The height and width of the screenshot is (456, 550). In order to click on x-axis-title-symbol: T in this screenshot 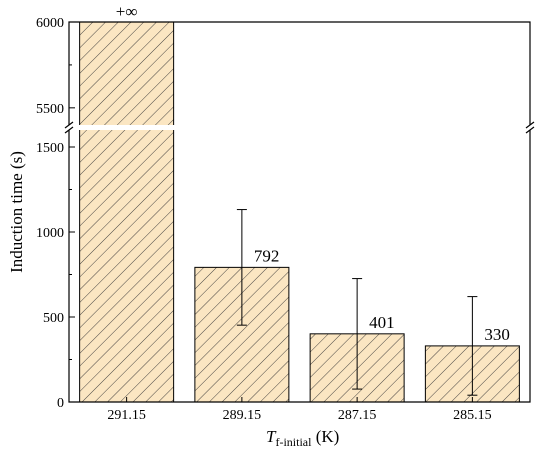, I will do `click(271, 436)`.